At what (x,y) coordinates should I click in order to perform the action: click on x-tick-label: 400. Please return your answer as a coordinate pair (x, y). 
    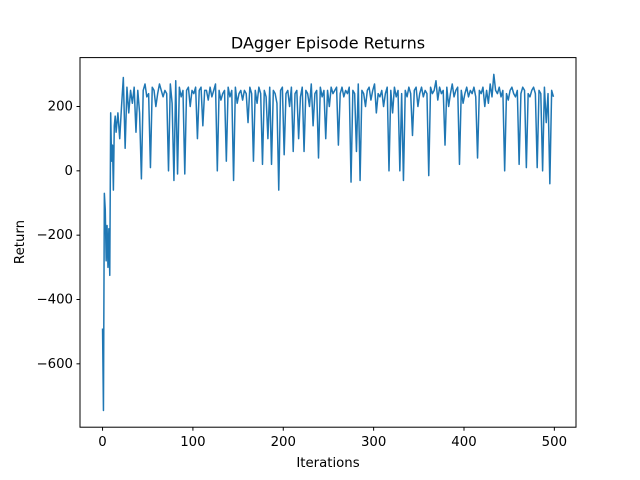
    Looking at the image, I should click on (463, 442).